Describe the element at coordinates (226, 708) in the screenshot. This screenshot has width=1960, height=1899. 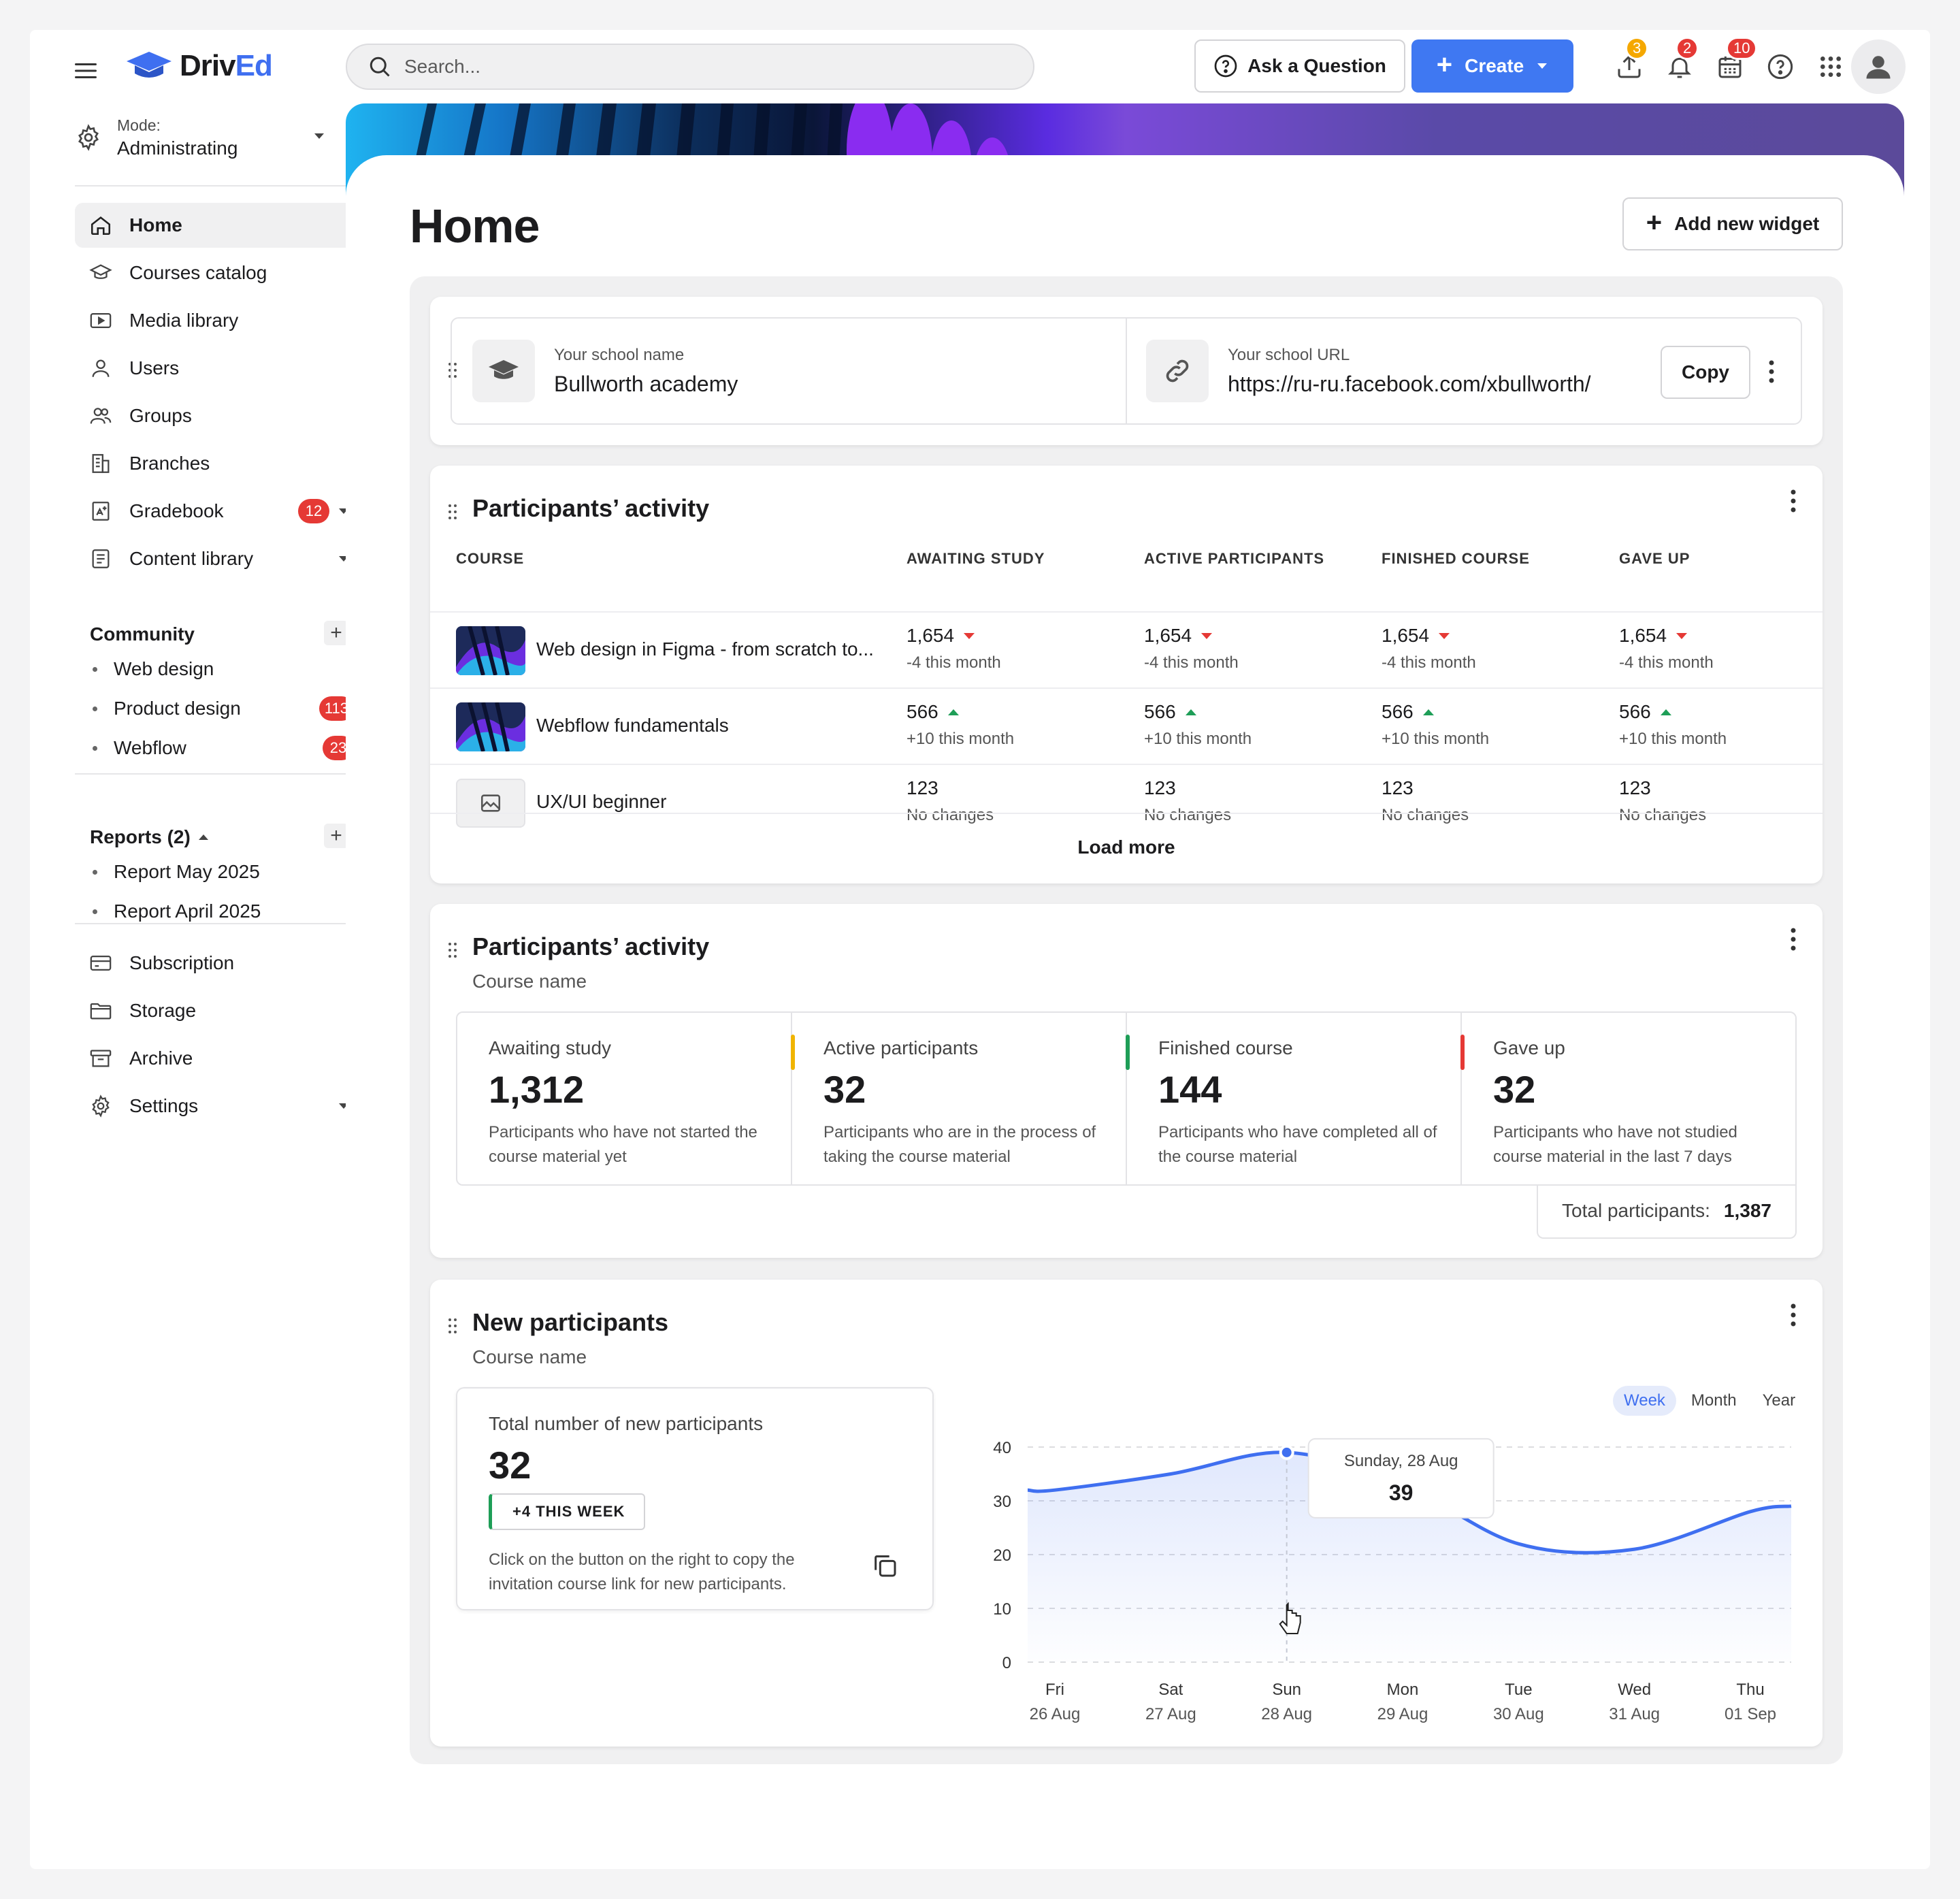
I see `community-item-product-design: Product design 113` at that location.